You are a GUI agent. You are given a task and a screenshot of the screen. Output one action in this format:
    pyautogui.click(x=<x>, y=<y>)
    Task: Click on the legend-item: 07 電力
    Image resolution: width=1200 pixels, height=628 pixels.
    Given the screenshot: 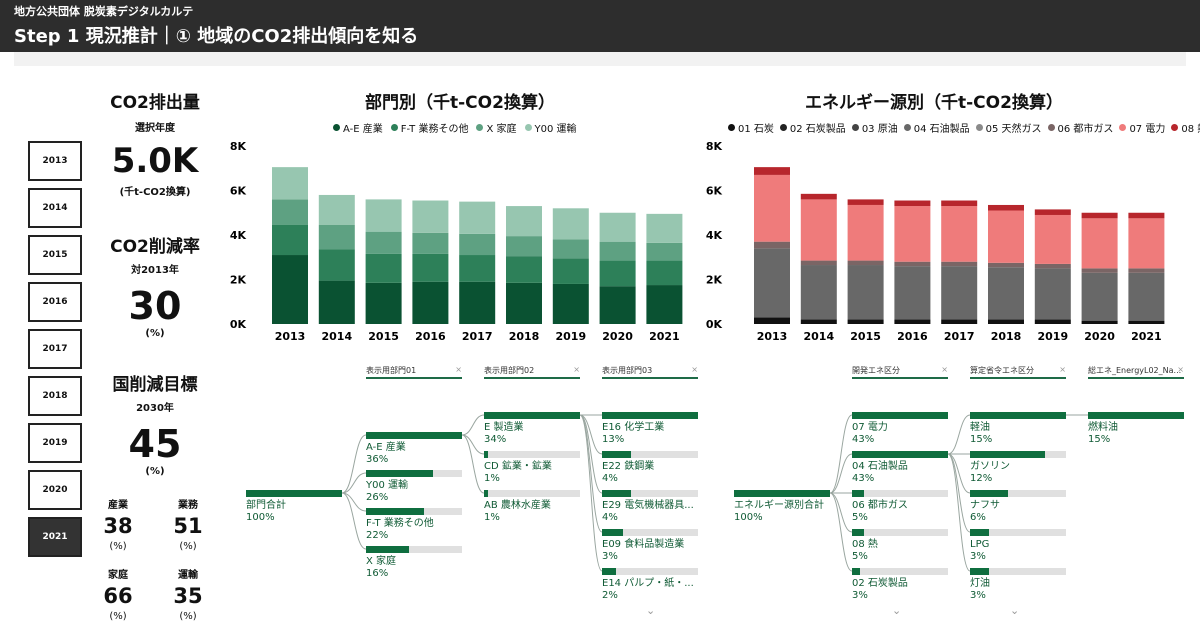 What is the action you would take?
    pyautogui.click(x=1142, y=127)
    